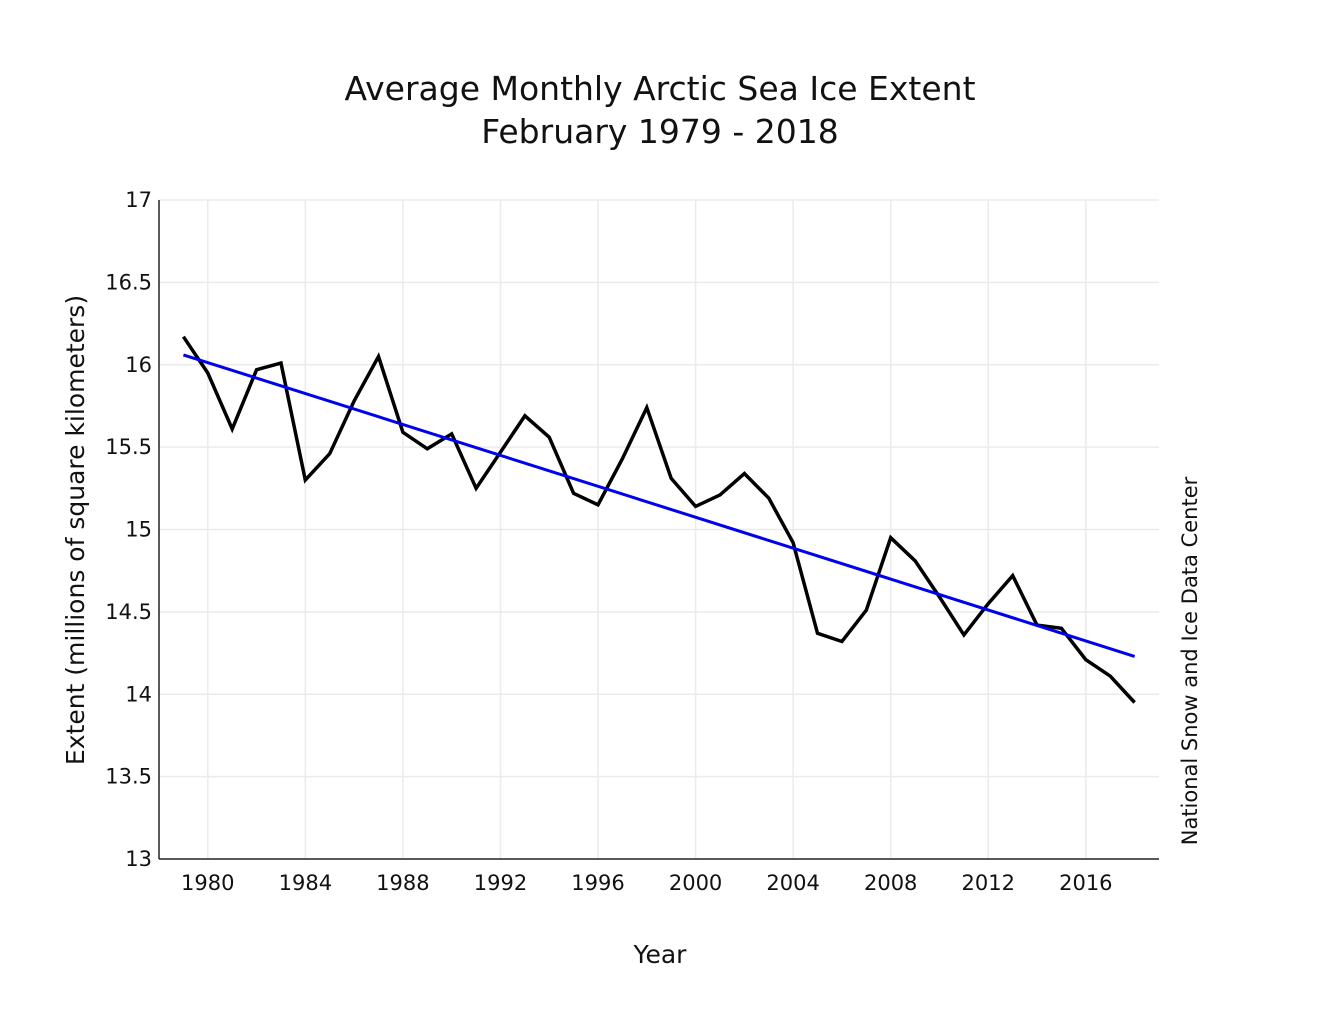  What do you see at coordinates (1190, 660) in the screenshot?
I see `source-label: National Snow and Ice Data Center` at bounding box center [1190, 660].